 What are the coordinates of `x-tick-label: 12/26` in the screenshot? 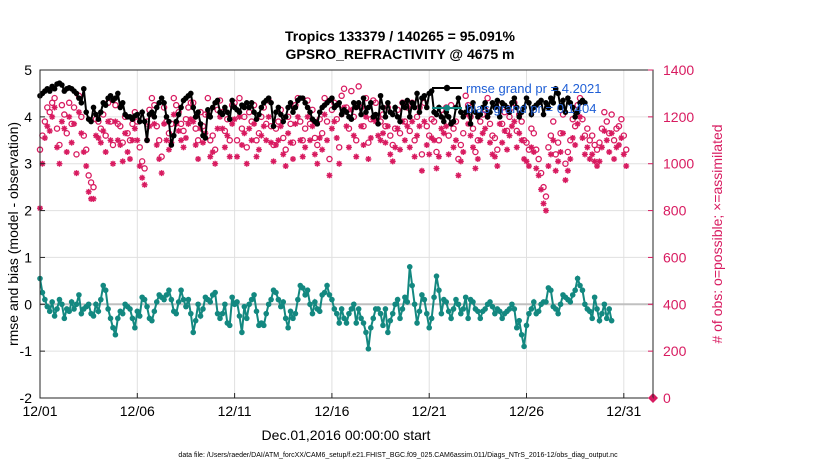 It's located at (526, 411).